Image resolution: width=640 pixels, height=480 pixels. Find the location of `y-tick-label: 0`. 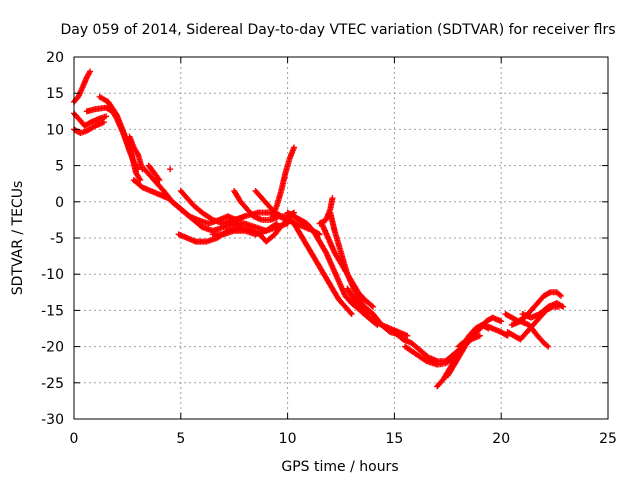

y-tick-label: 0 is located at coordinates (59, 203).